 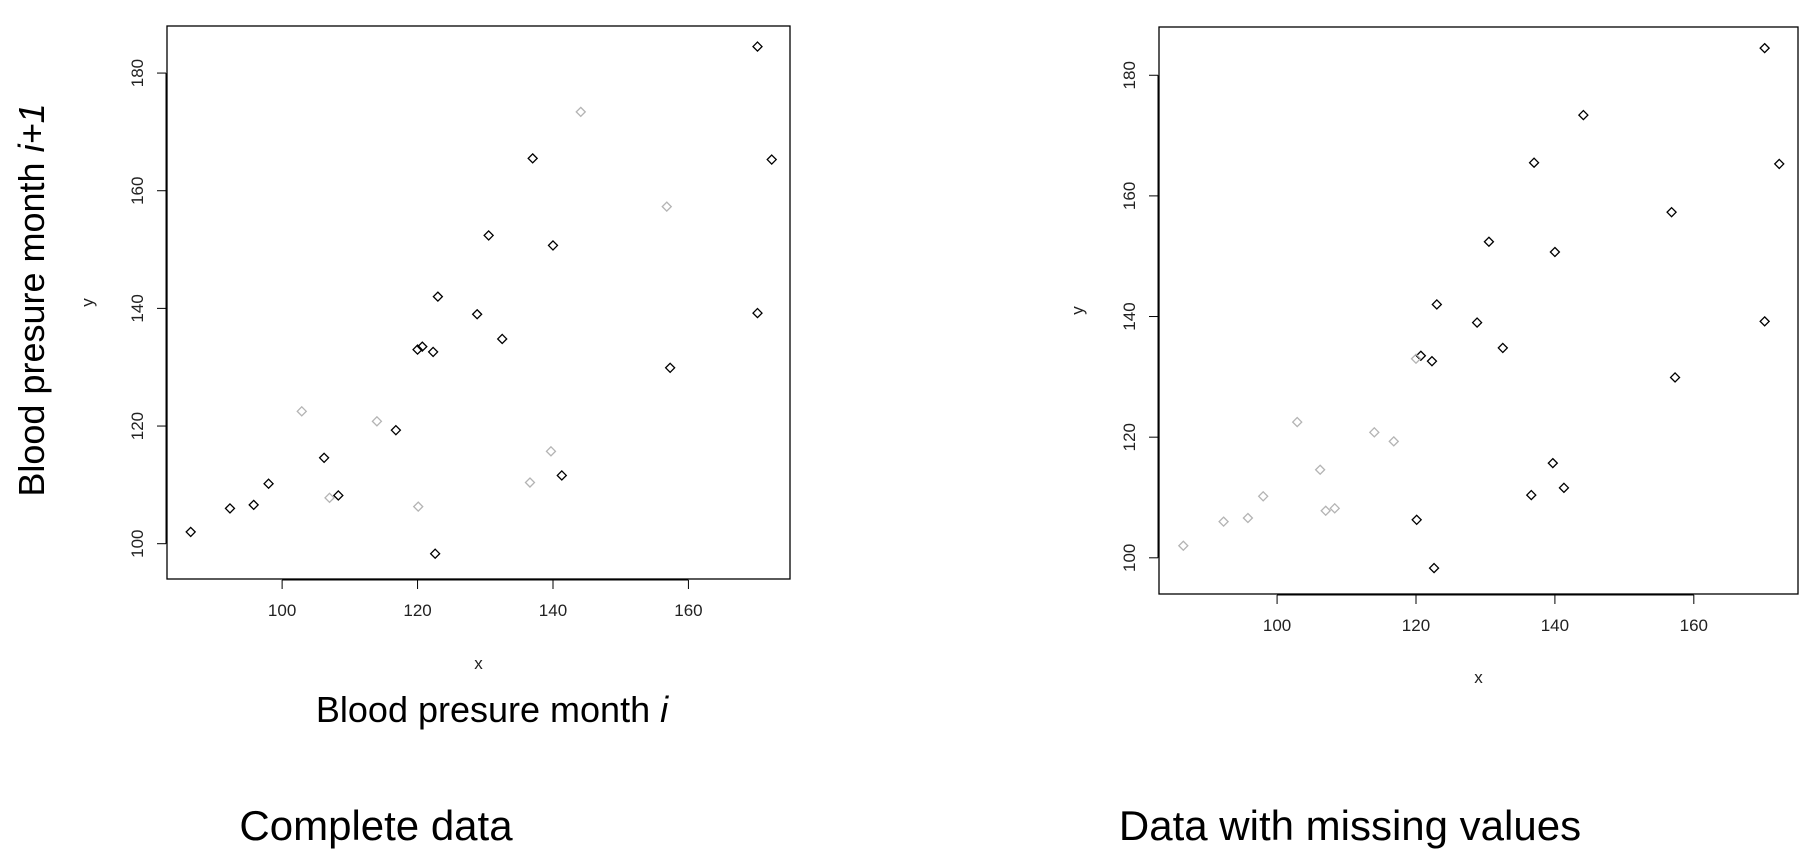 I want to click on big-ylabel: Blood presure month i+1, so click(x=31, y=299).